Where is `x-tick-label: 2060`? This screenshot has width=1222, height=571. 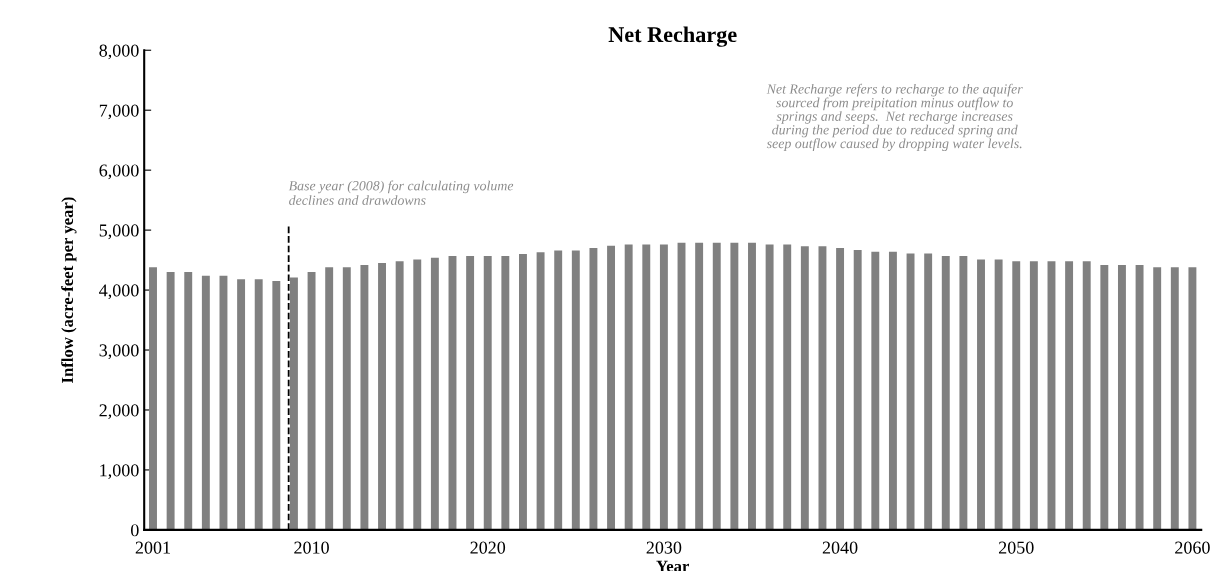
x-tick-label: 2060 is located at coordinates (1192, 547).